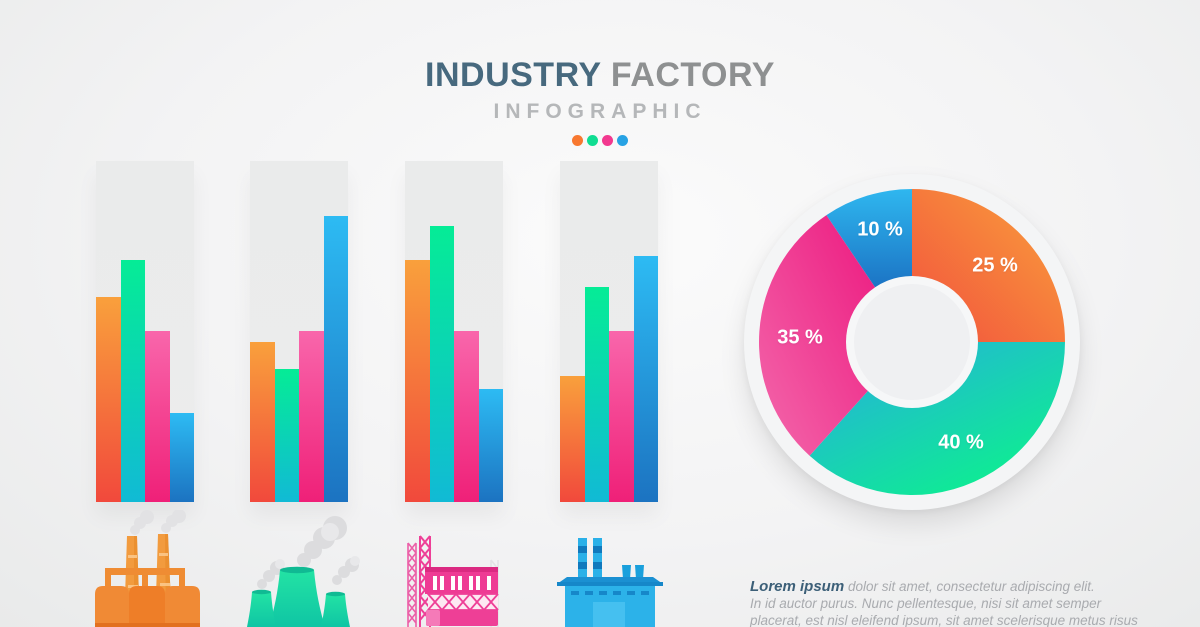 Image resolution: width=1200 pixels, height=627 pixels. Describe the element at coordinates (147, 568) in the screenshot. I see `orange-factory-icon` at that location.